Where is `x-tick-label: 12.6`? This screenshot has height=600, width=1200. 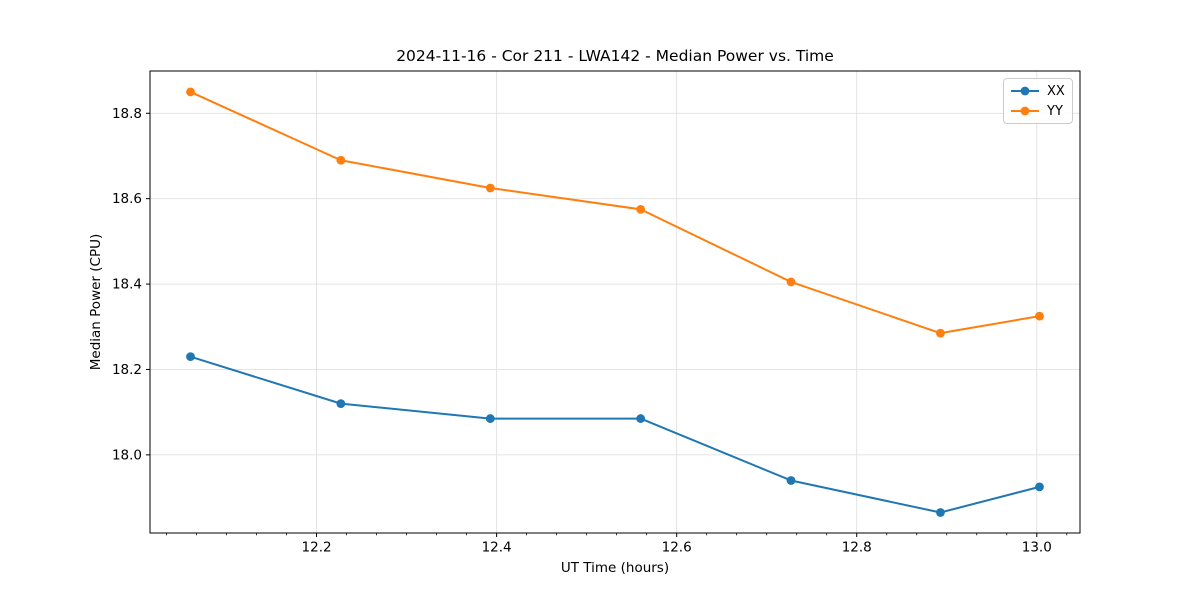
x-tick-label: 12.6 is located at coordinates (677, 548).